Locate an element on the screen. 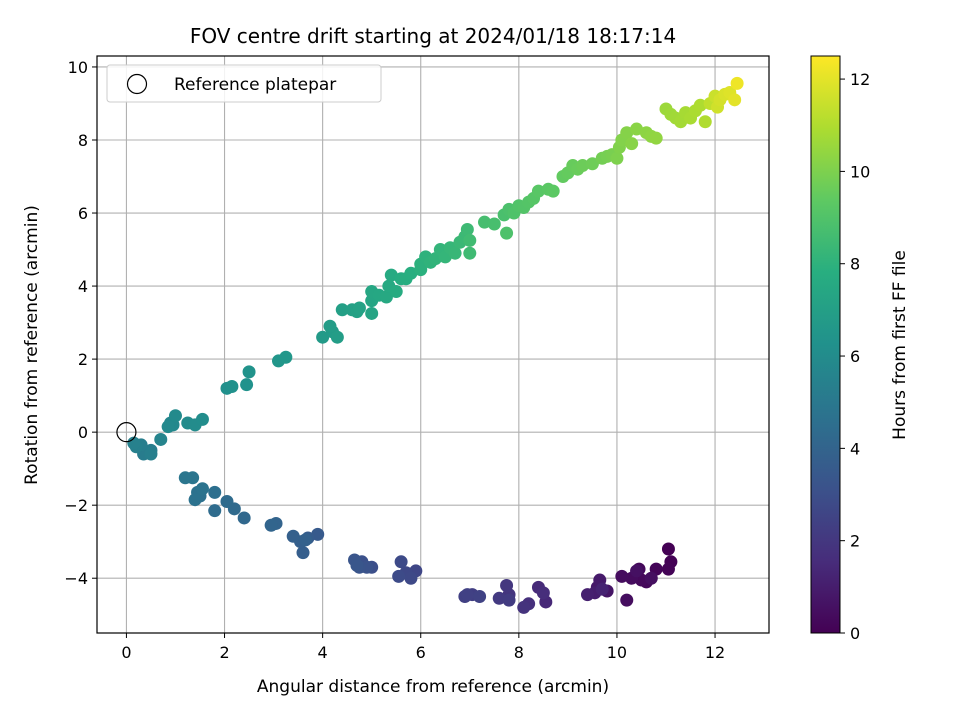  legend-label: Reference platepar is located at coordinates (255, 85).